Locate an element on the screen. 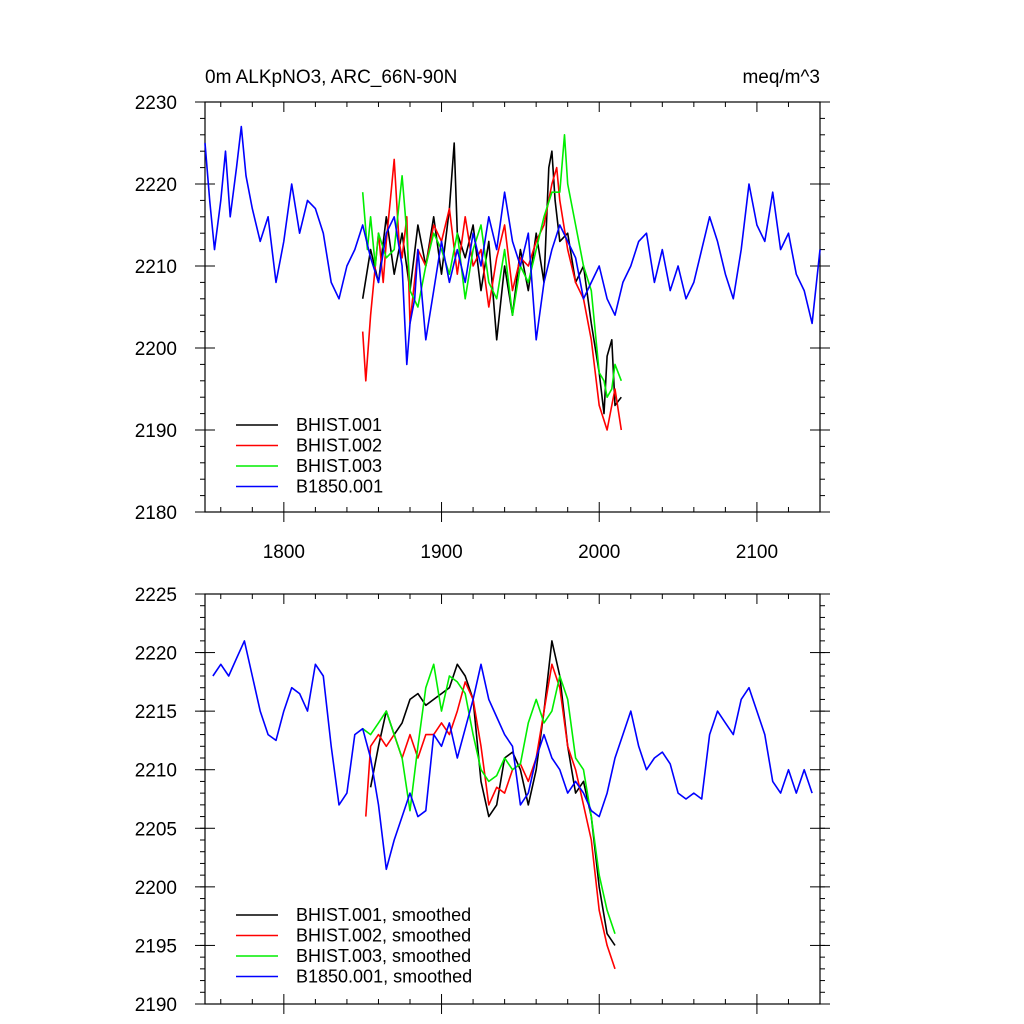 This screenshot has height=1024, width=1024. series-line-b1850-001-smoothed is located at coordinates (512, 755).